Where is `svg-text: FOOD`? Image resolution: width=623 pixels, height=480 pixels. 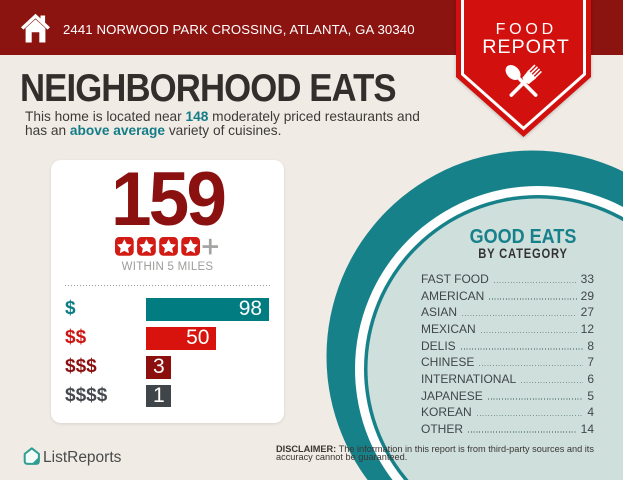
svg-text: FOOD is located at coordinates (526, 29).